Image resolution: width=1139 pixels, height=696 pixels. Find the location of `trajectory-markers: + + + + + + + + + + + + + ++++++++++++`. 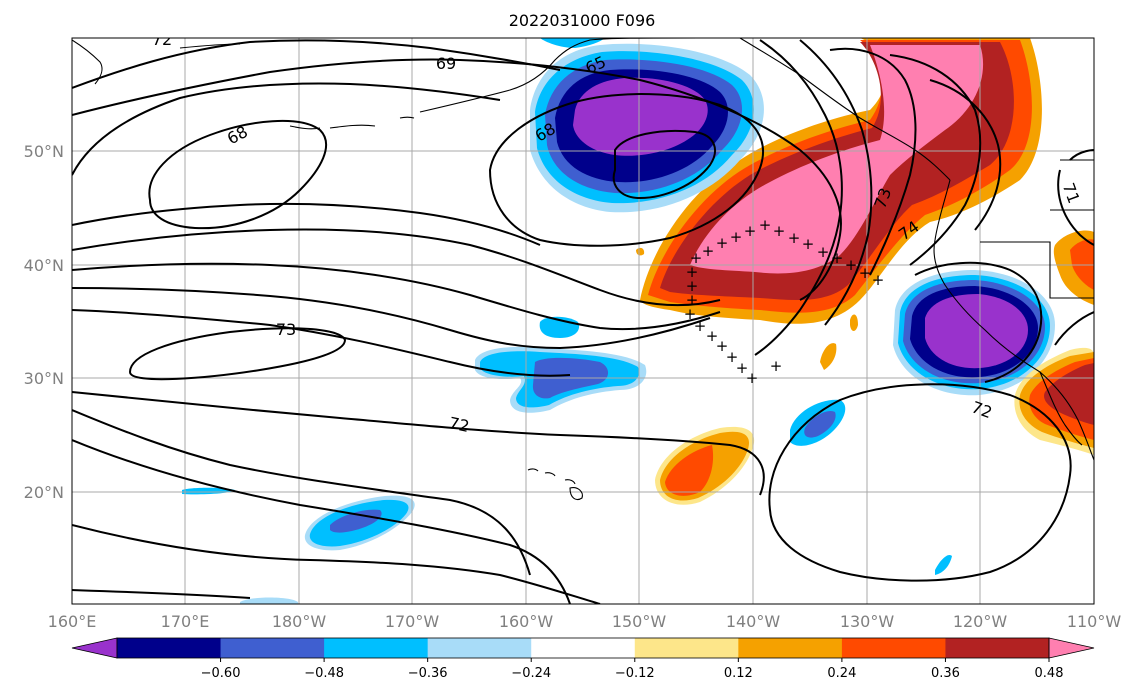

trajectory-markers: + + + + + + + + + + + + + ++++++++++++ is located at coordinates (784, 301).